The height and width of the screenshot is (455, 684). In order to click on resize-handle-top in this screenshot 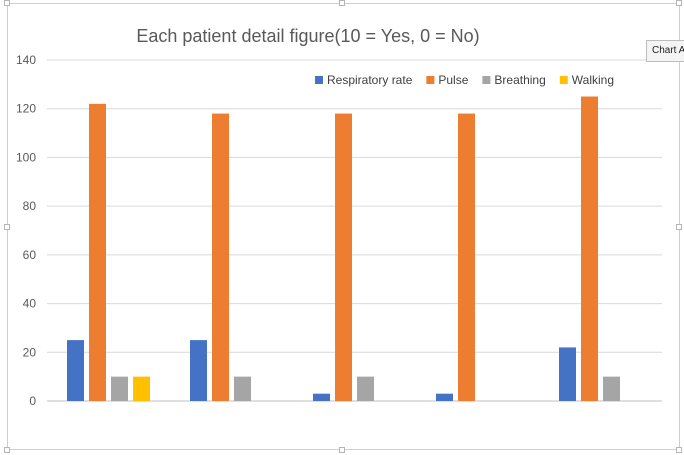, I will do `click(342, 3)`.